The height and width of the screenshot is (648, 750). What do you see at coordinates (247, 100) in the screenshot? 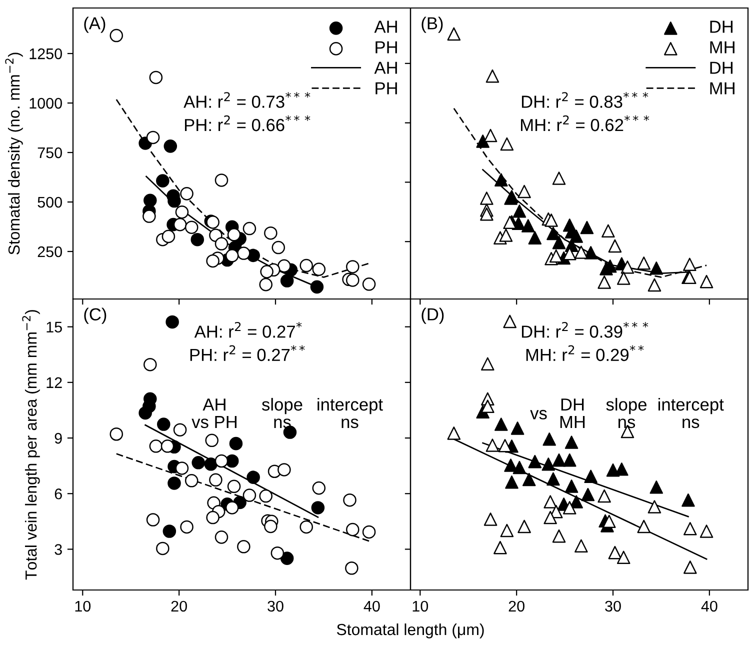
I see `annotation: AH: r$^{2}$ = 0.73$^{***}$` at bounding box center [247, 100].